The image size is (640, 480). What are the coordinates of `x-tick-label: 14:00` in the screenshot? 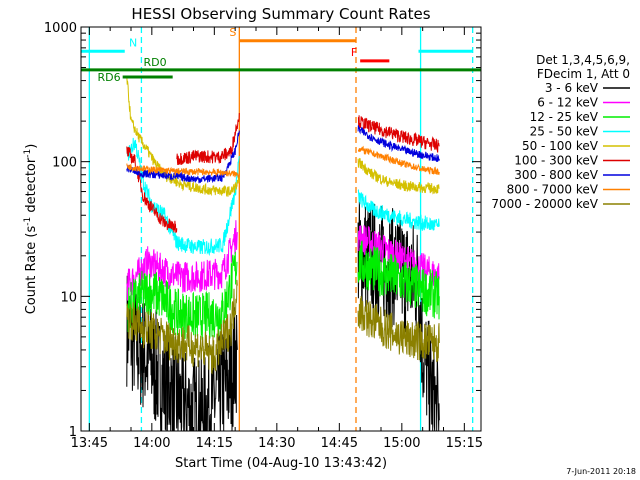 It's located at (151, 443).